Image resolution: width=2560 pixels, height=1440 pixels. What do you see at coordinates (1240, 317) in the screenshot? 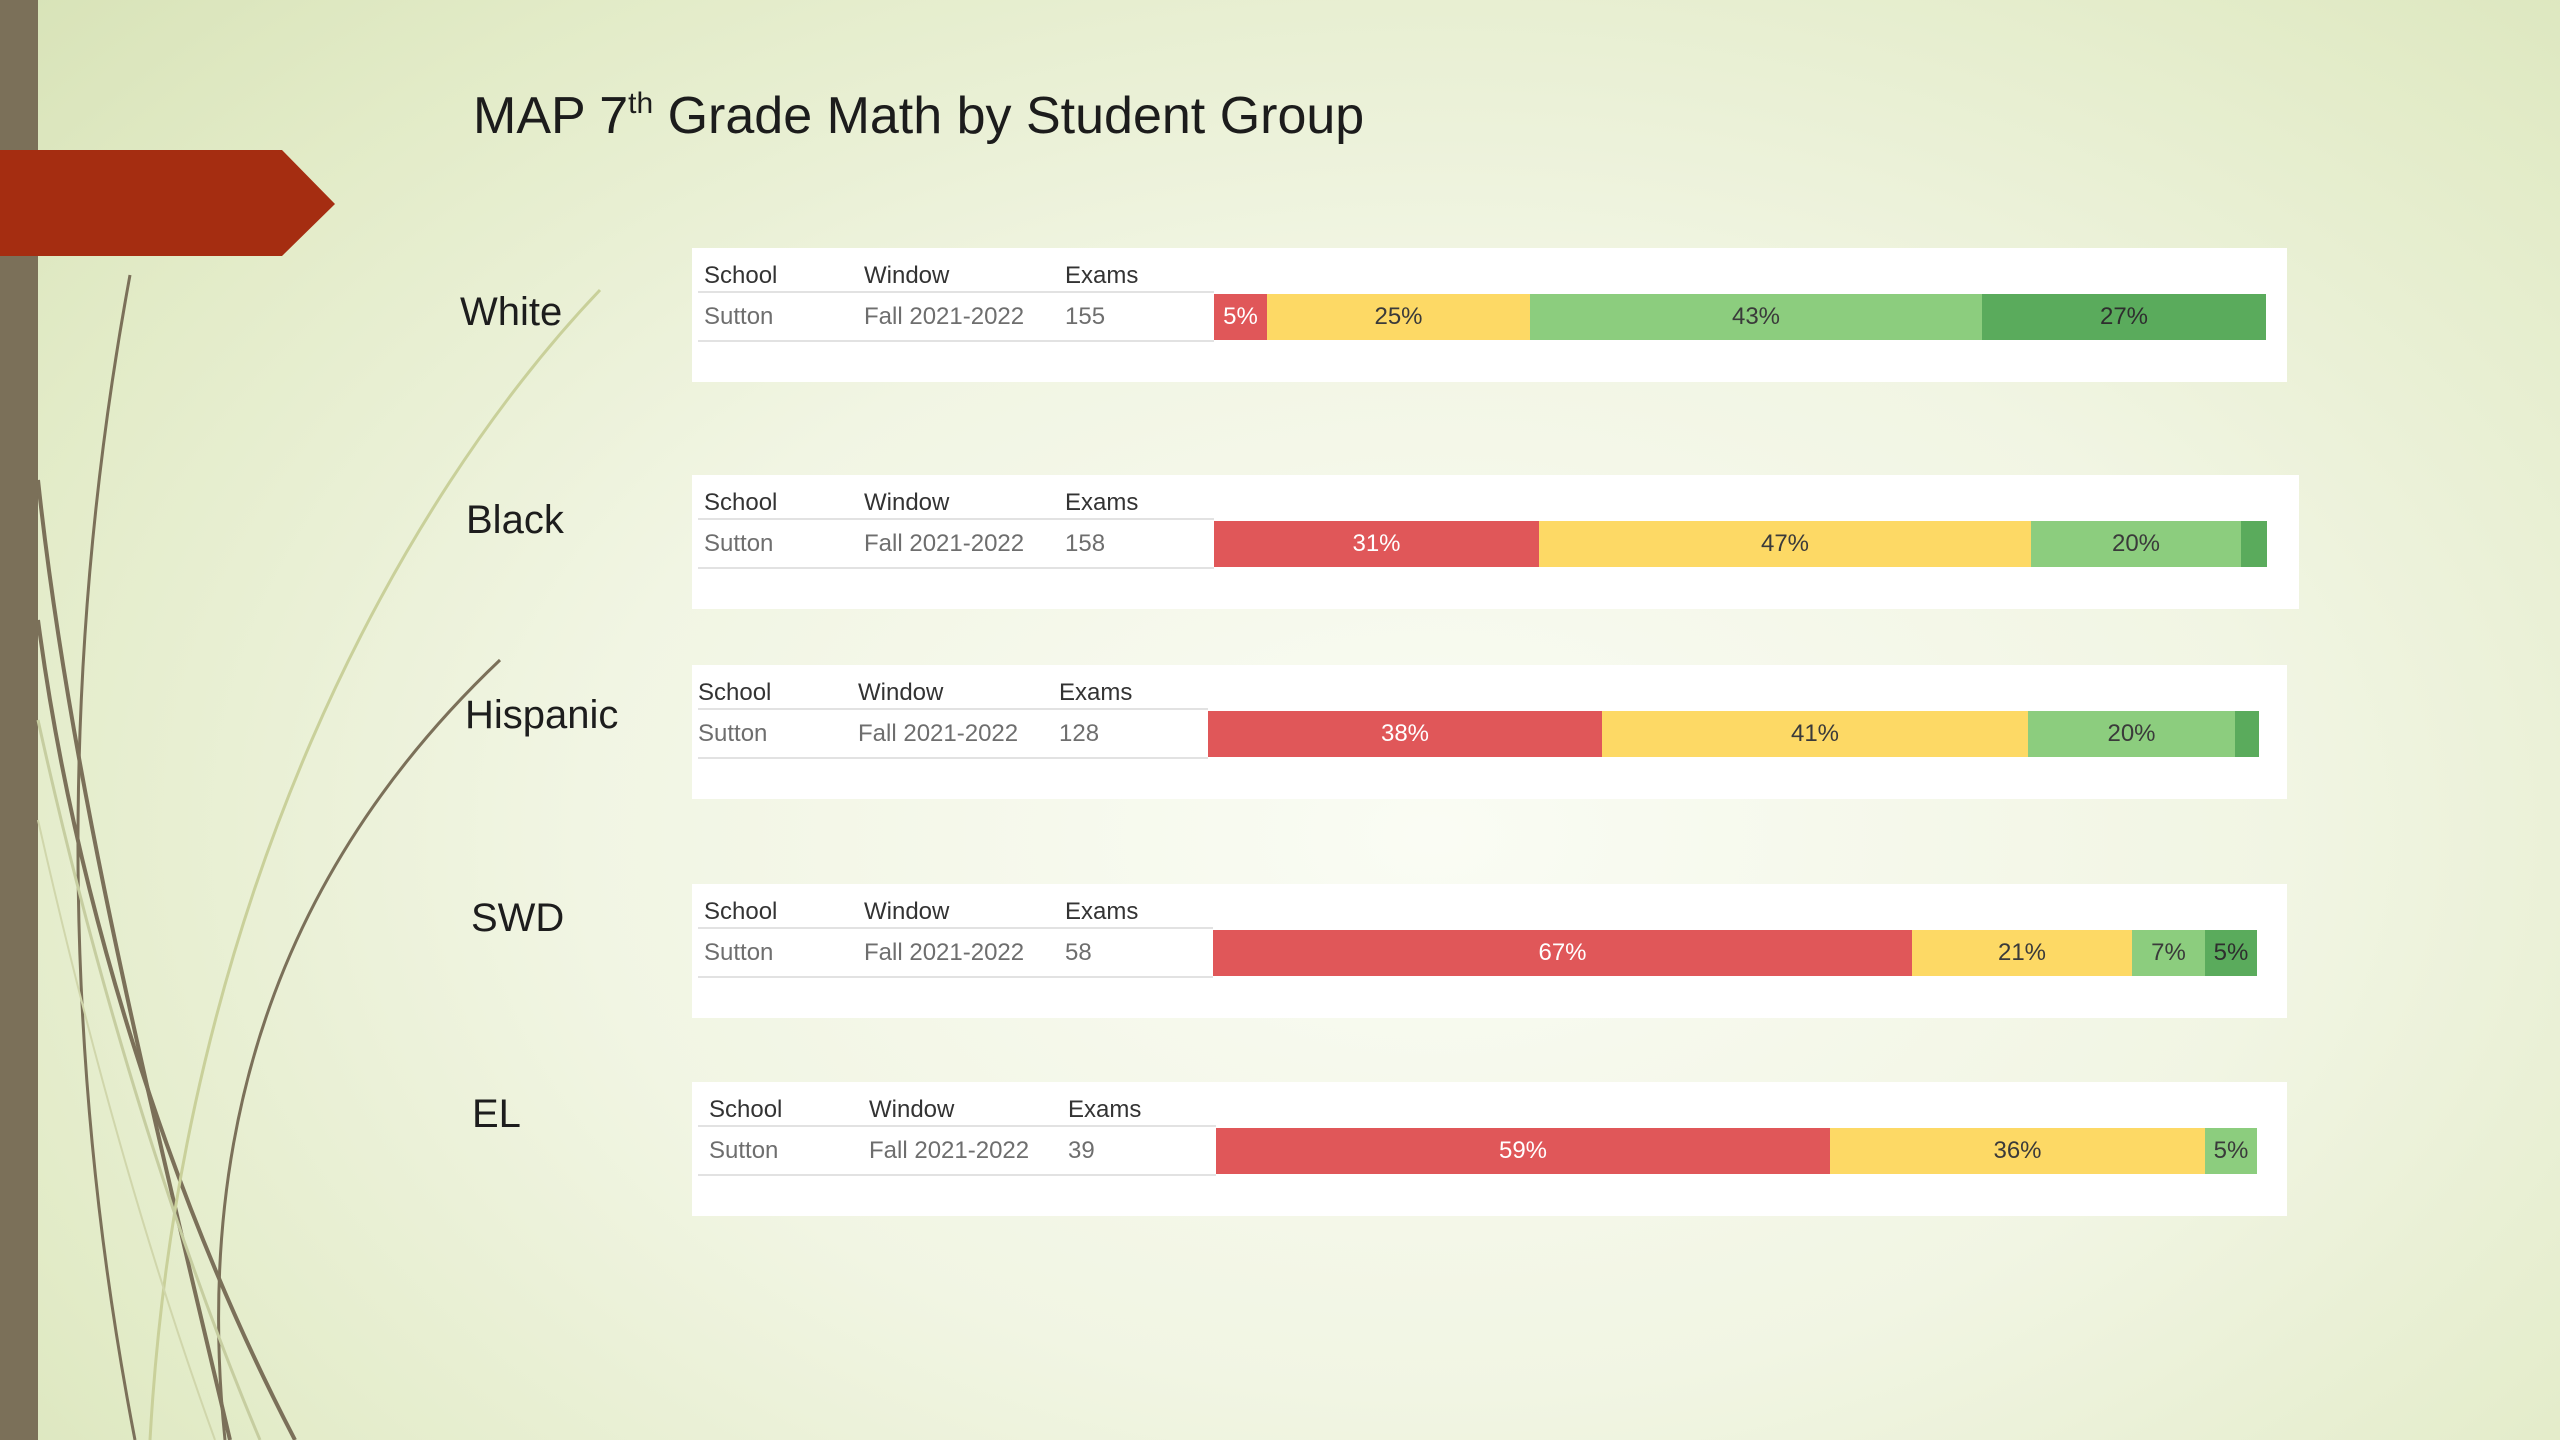
I see `bar-segment-level-1: 5%` at bounding box center [1240, 317].